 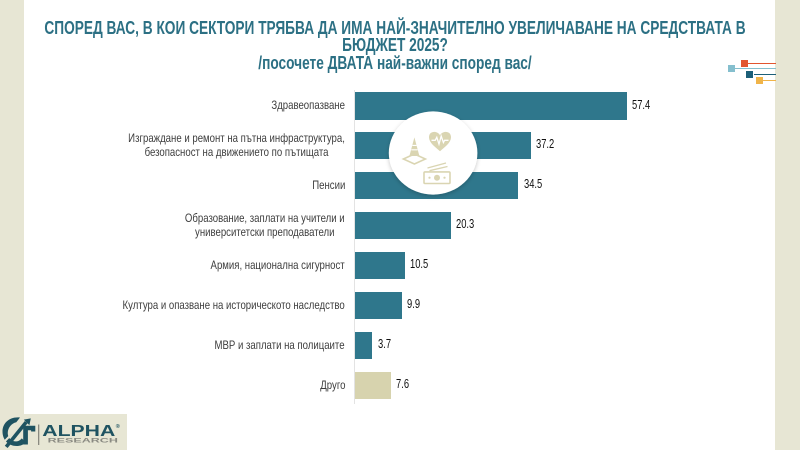 What do you see at coordinates (83, 440) in the screenshot?
I see `svg-text: RESEARCH` at bounding box center [83, 440].